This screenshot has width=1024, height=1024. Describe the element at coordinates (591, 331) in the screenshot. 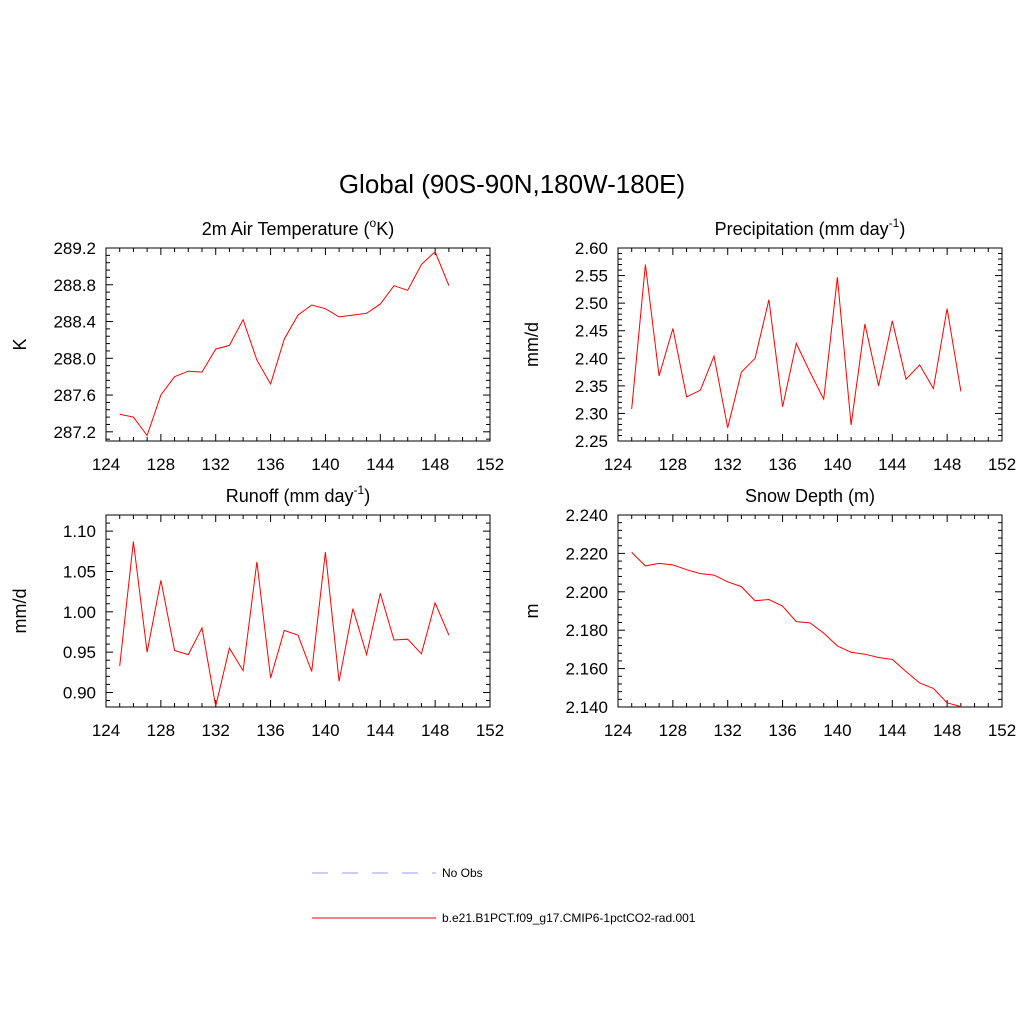

I see `y-tick-label: 2.45` at that location.